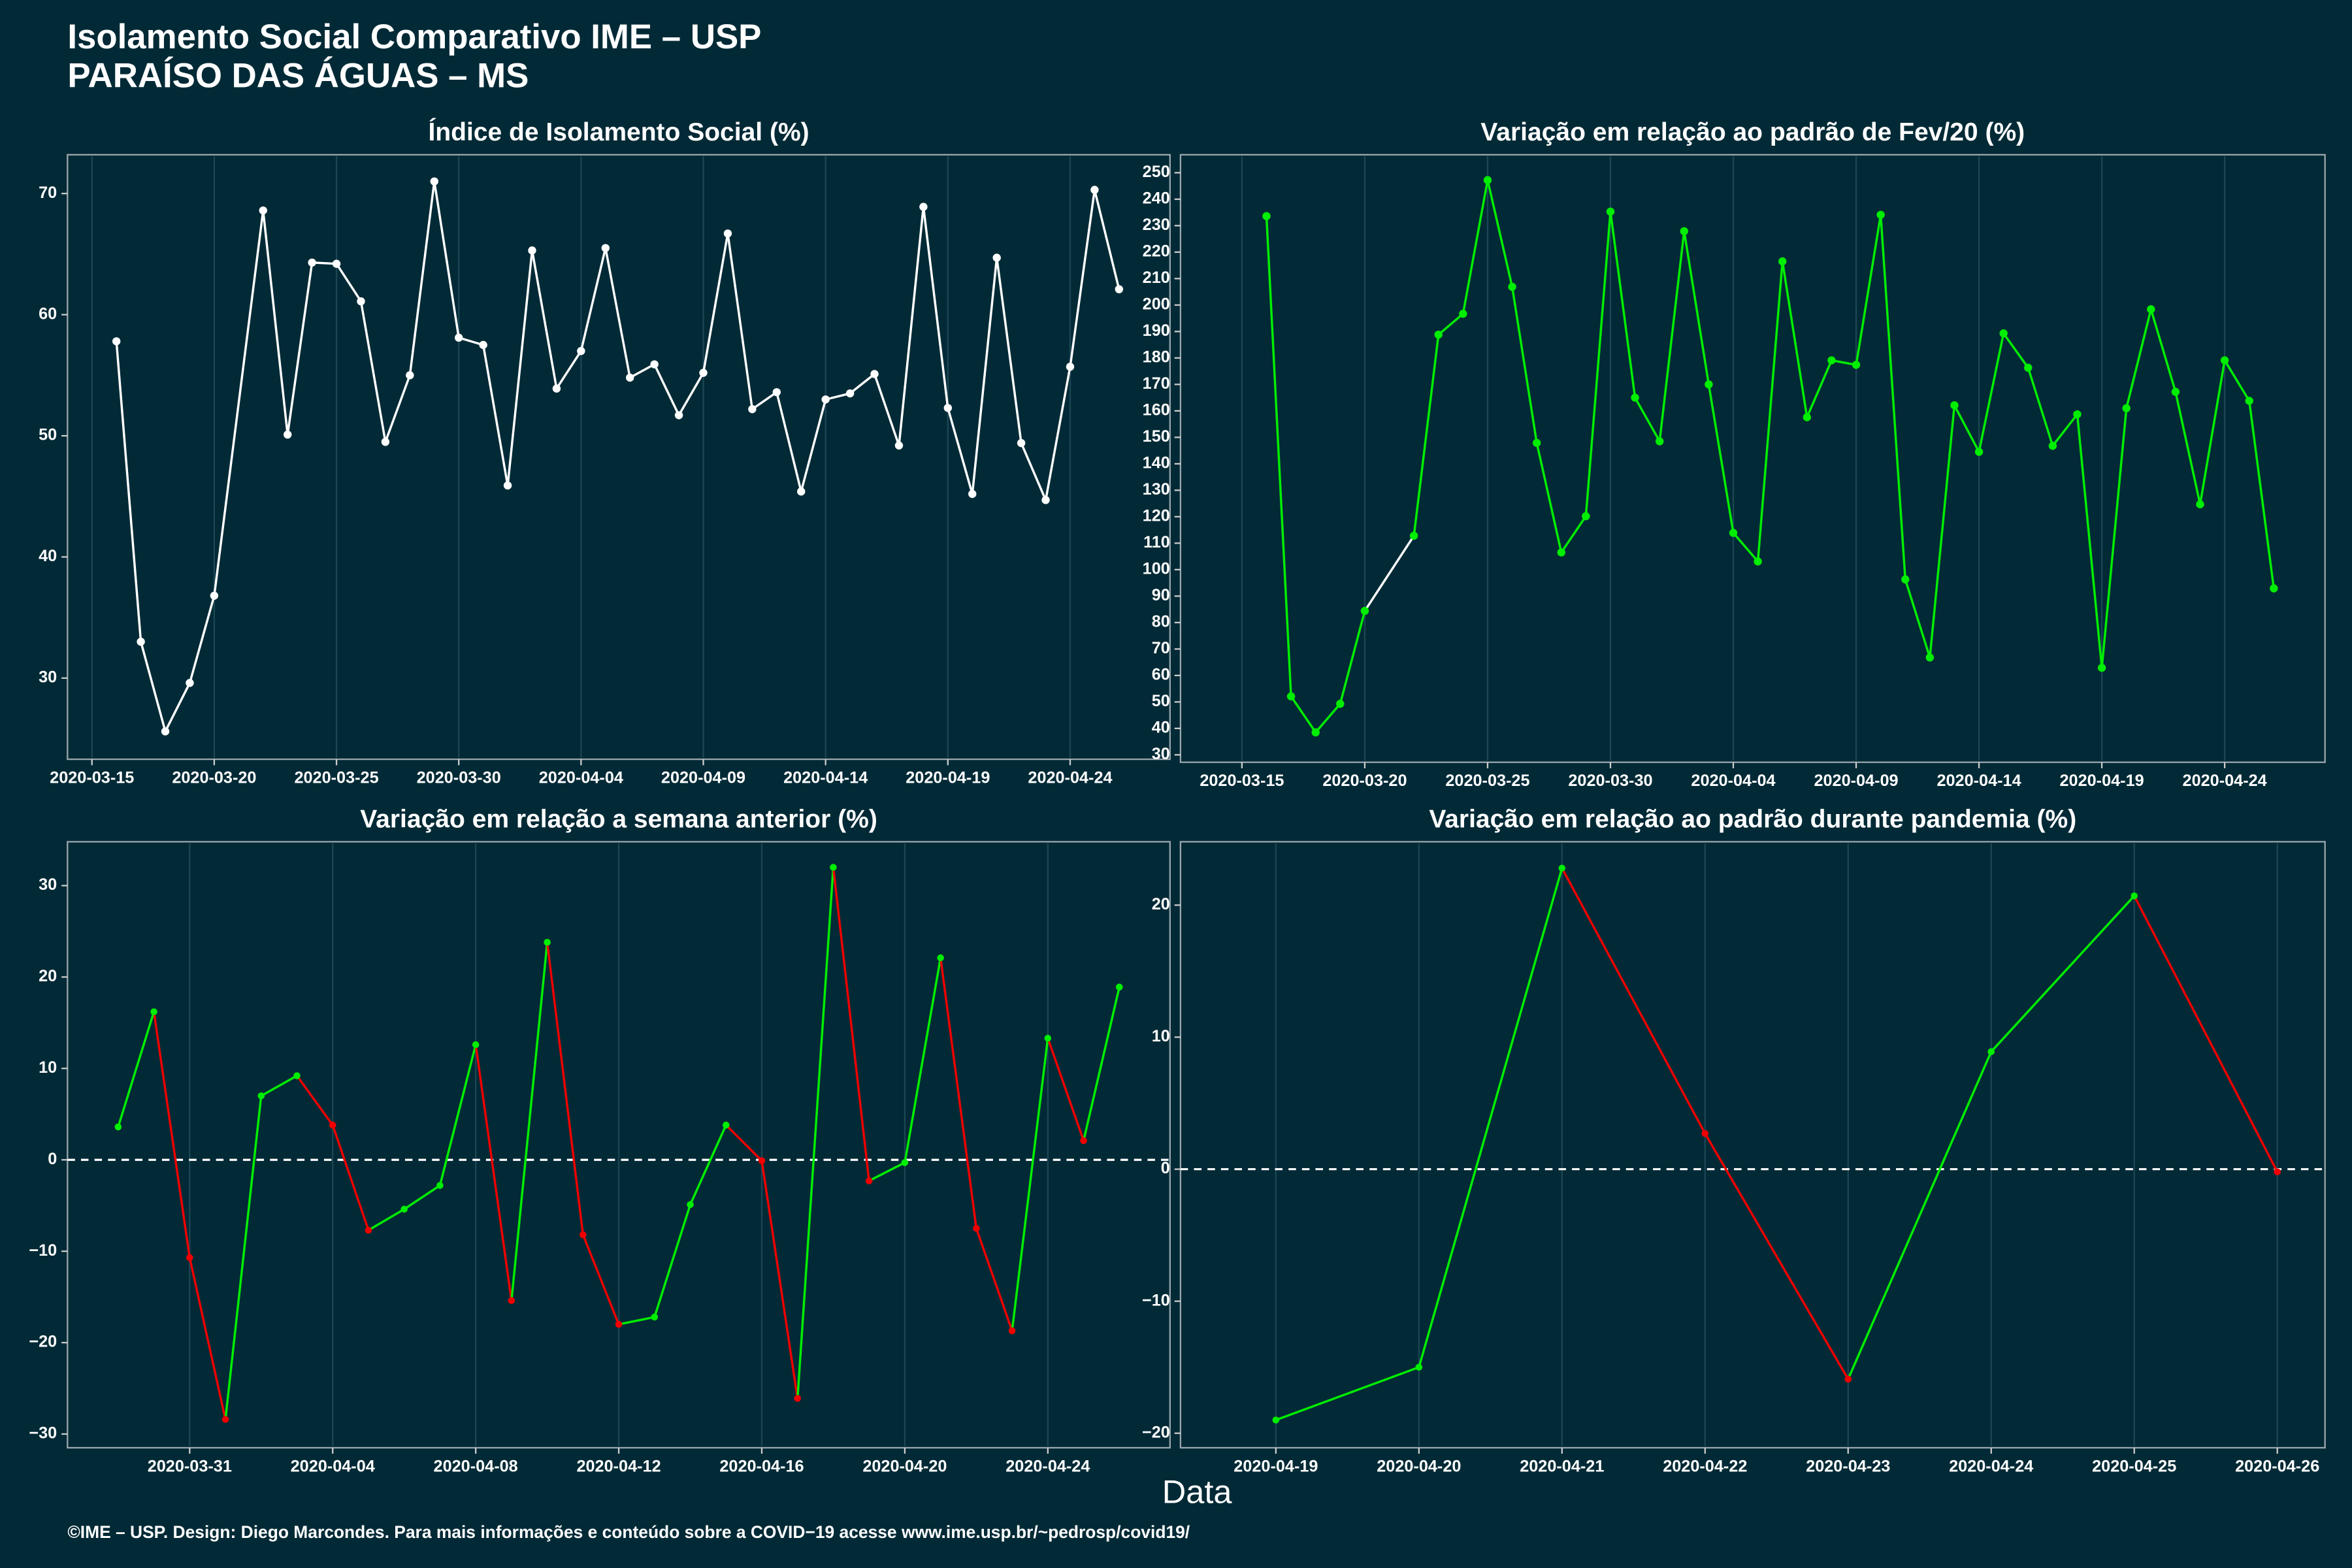 The image size is (2352, 1568). I want to click on x-tick-label: 2020-04-09, so click(703, 778).